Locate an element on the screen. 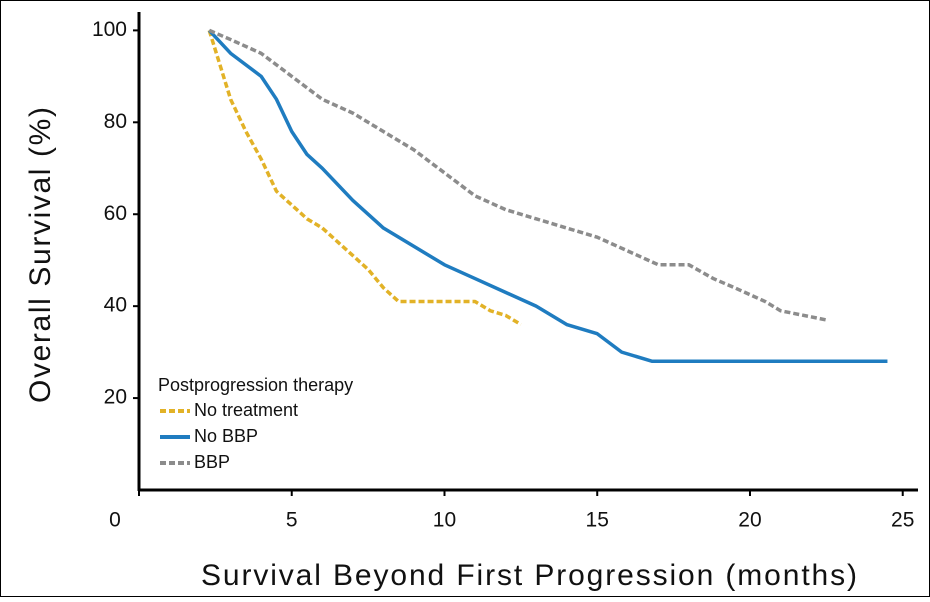  y-tick-label: 60 is located at coordinates (115, 213).